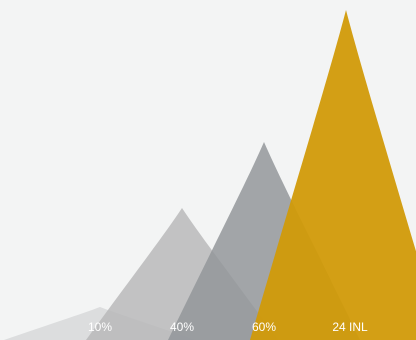 This screenshot has height=340, width=416. What do you see at coordinates (182, 327) in the screenshot?
I see `category-label: 40%` at bounding box center [182, 327].